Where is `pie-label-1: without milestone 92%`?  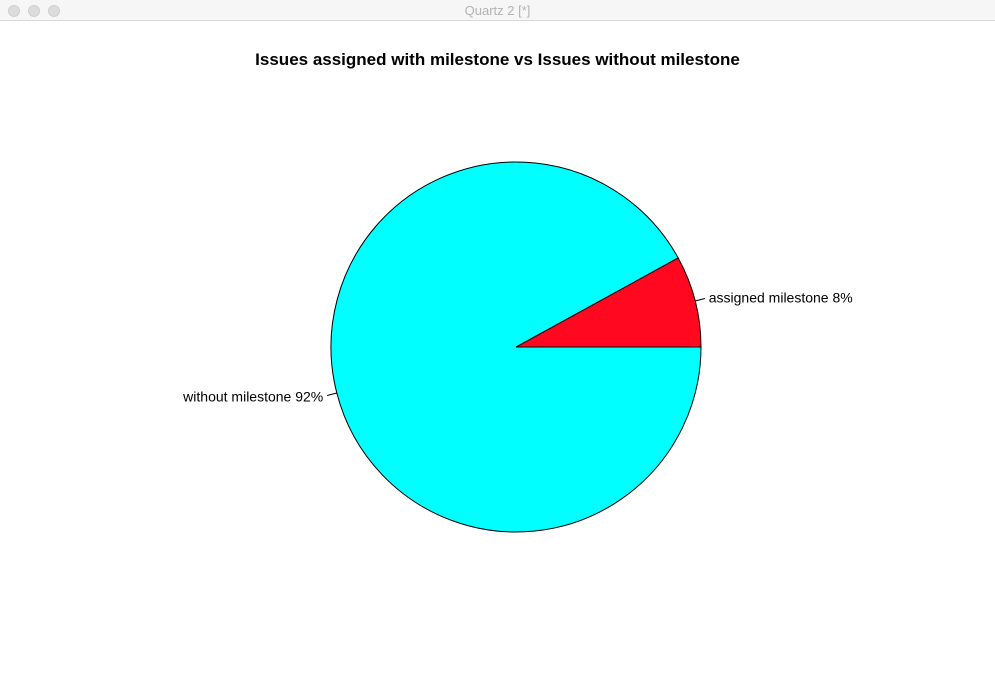 pie-label-1: without milestone 92% is located at coordinates (252, 396).